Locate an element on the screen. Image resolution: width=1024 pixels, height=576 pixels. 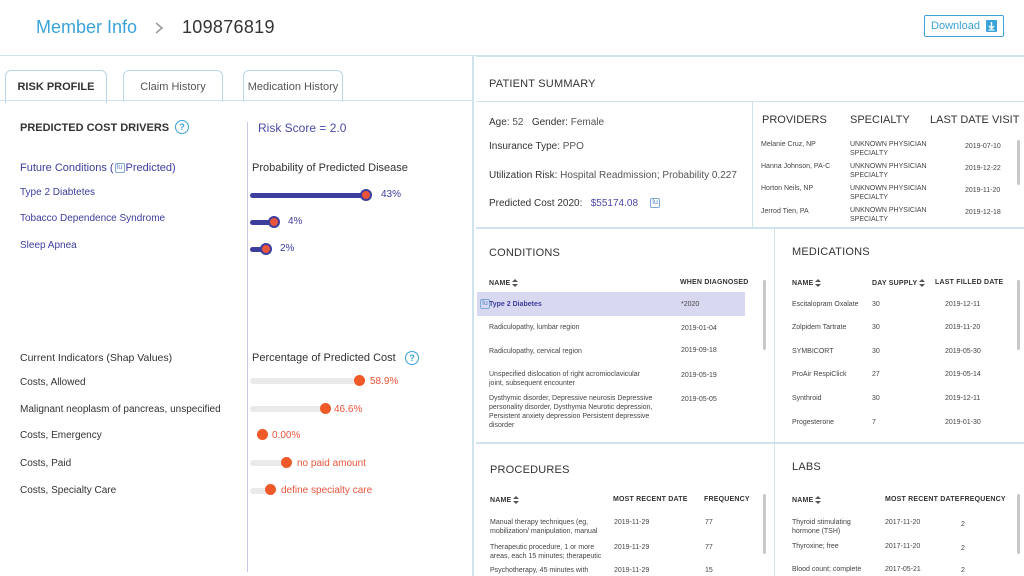
probability-value: 2% is located at coordinates (287, 248).